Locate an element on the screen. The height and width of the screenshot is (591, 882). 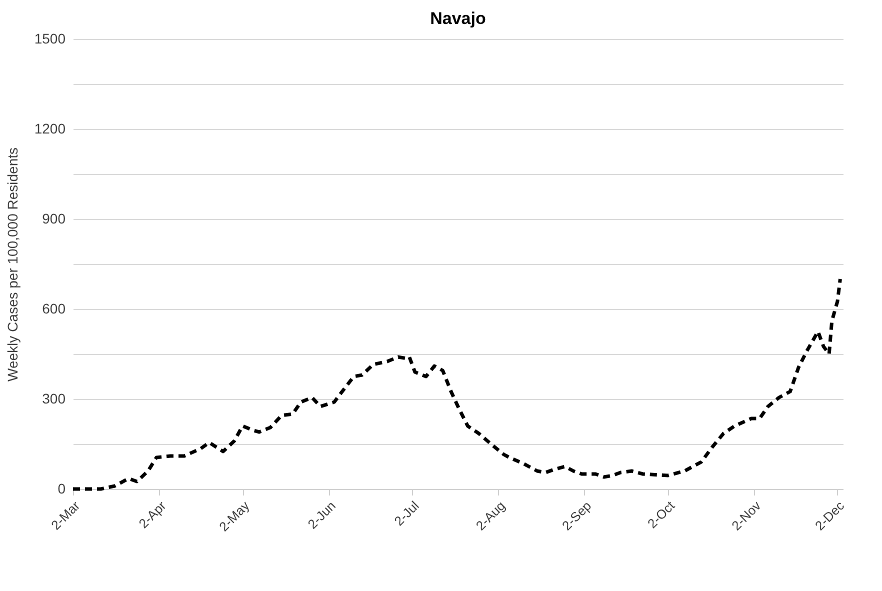
y-tick-label: 900 is located at coordinates (54, 218).